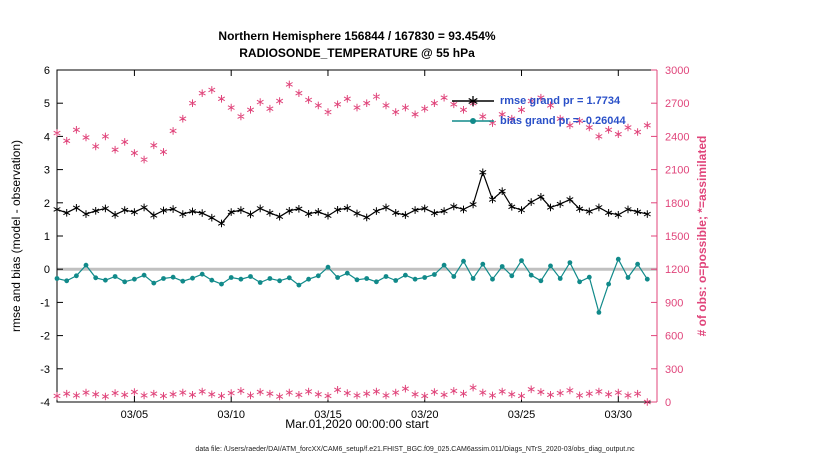 The image size is (830, 470). Describe the element at coordinates (47, 71) in the screenshot. I see `svg-text: 6` at that location.